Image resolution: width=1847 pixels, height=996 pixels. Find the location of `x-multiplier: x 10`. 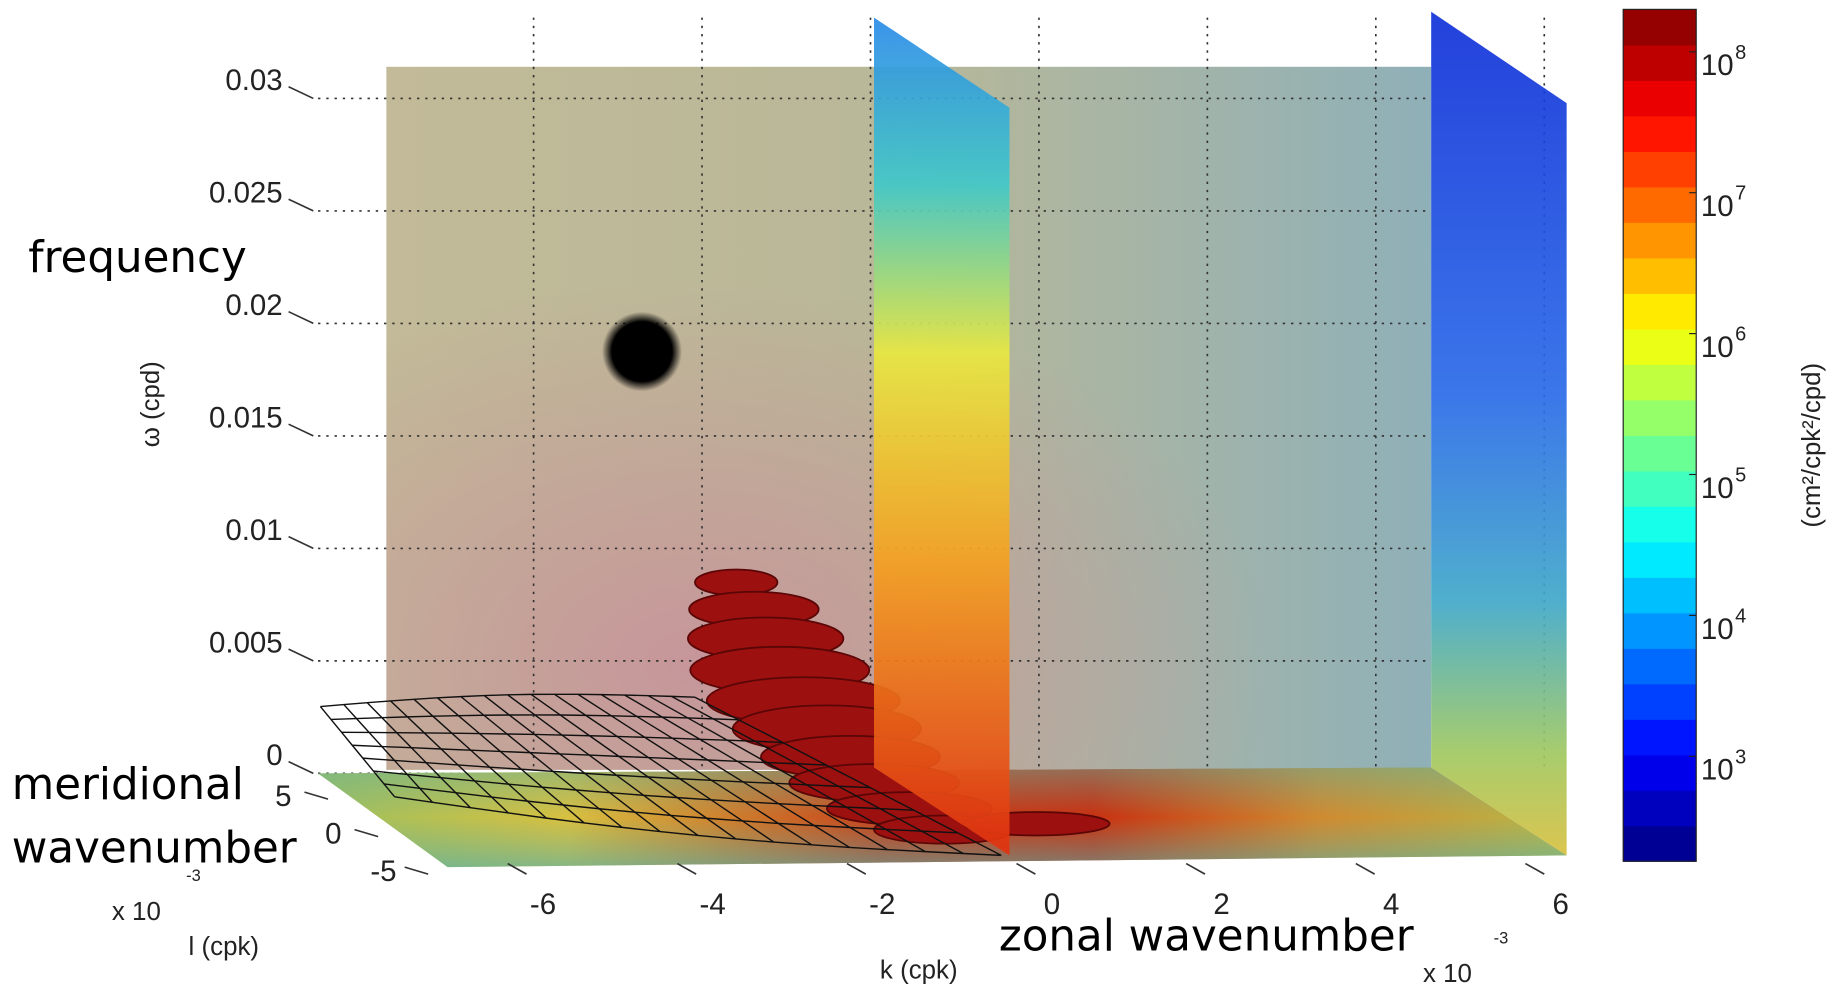

x-multiplier: x 10 is located at coordinates (1447, 974).